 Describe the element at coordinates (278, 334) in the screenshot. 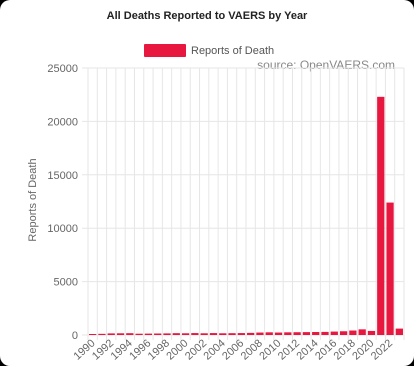

I see `bar-2010` at that location.